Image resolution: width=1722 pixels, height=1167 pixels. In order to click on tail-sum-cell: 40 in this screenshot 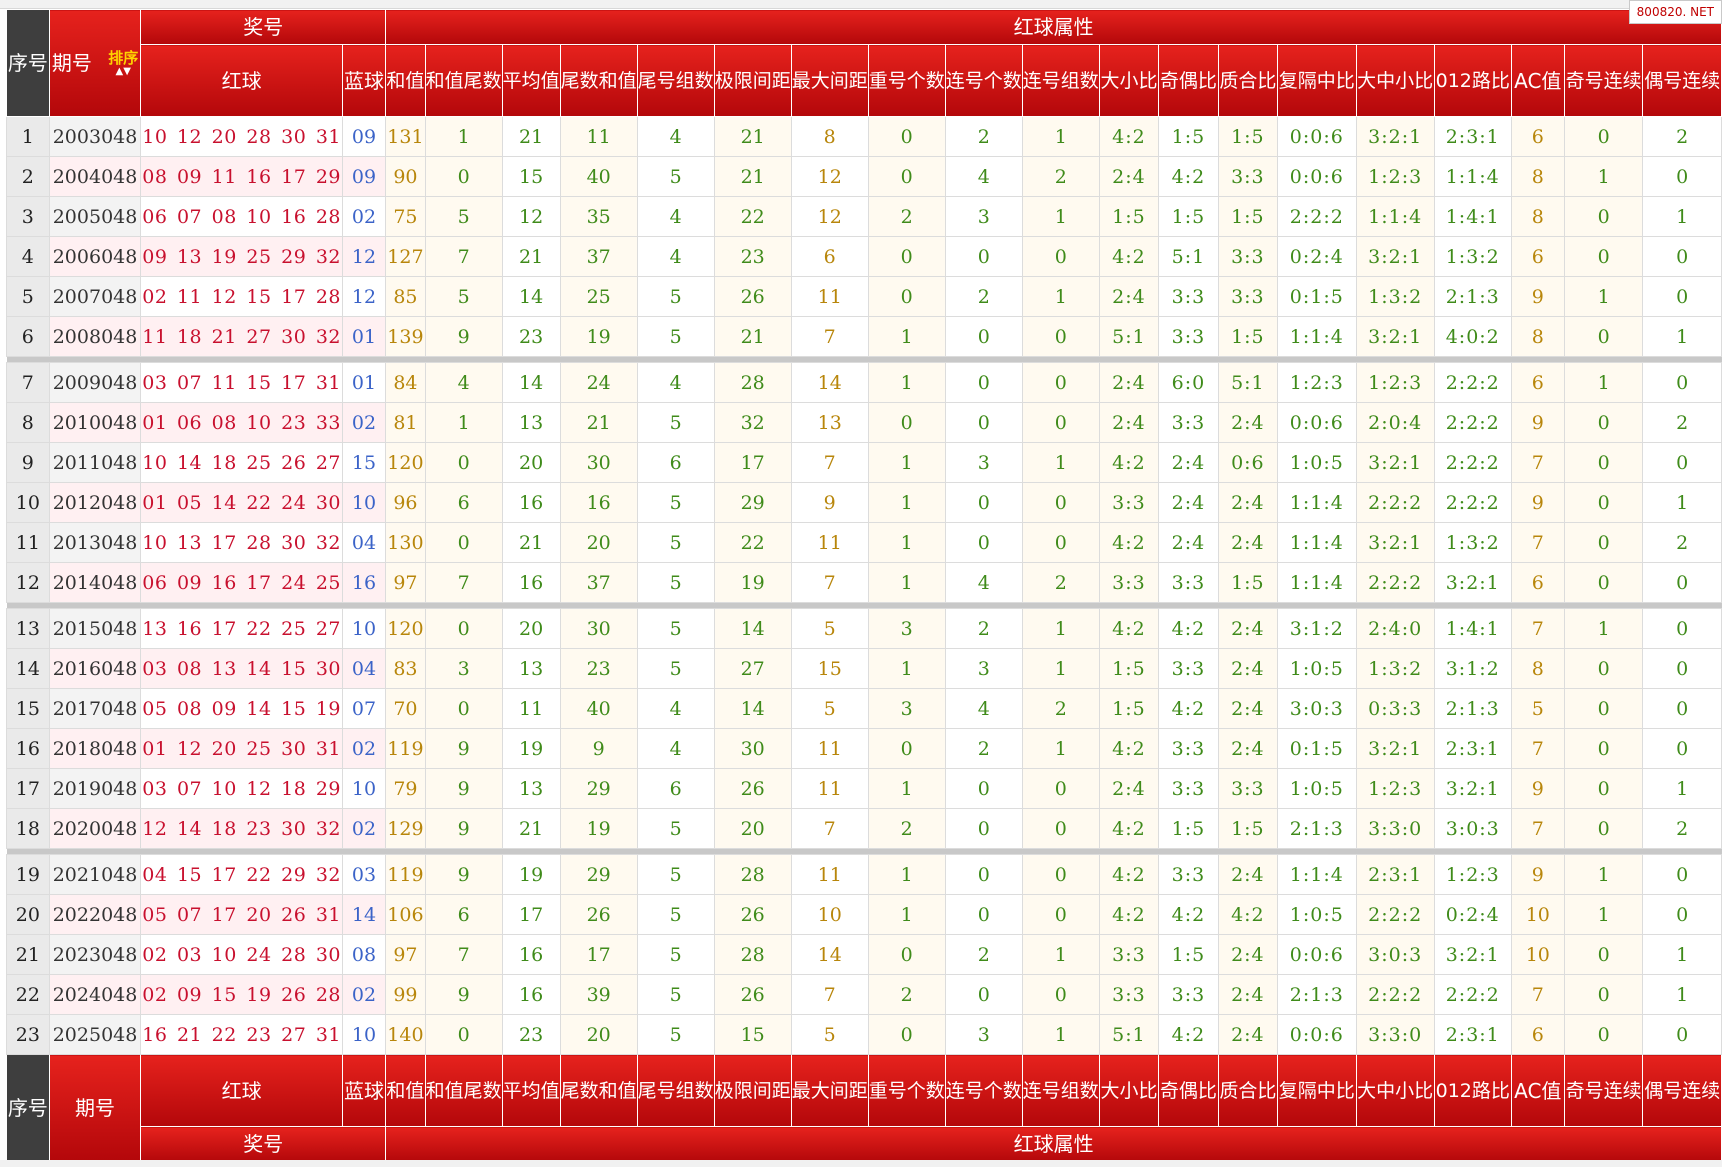, I will do `click(598, 176)`.